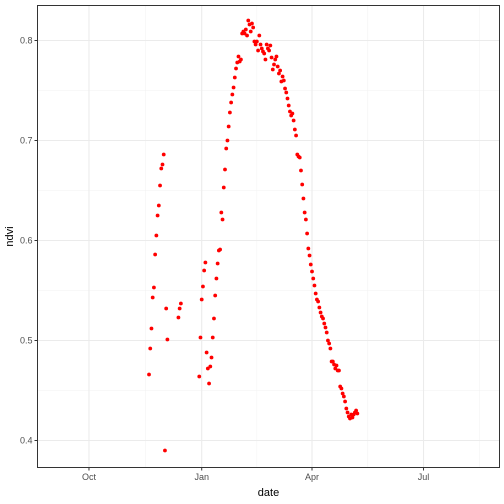  Describe the element at coordinates (268, 493) in the screenshot. I see `x-axis-title: date` at that location.